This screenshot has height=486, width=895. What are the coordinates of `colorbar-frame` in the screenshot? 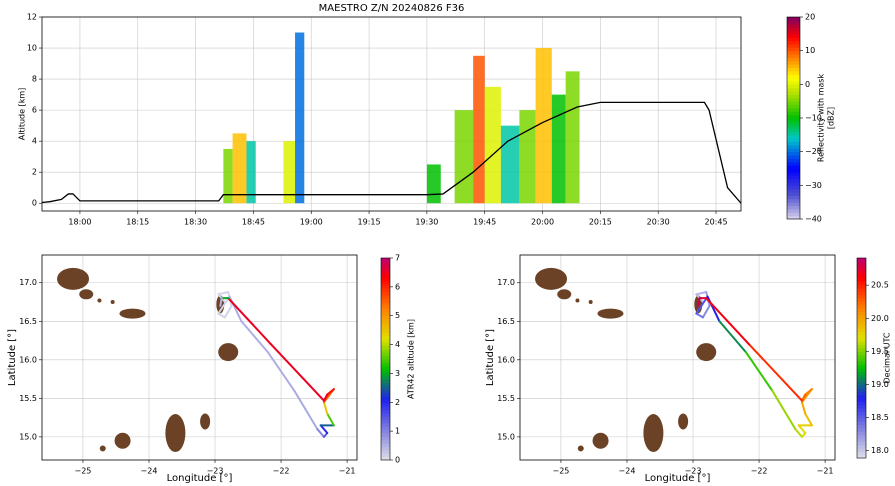 It's located at (385, 359).